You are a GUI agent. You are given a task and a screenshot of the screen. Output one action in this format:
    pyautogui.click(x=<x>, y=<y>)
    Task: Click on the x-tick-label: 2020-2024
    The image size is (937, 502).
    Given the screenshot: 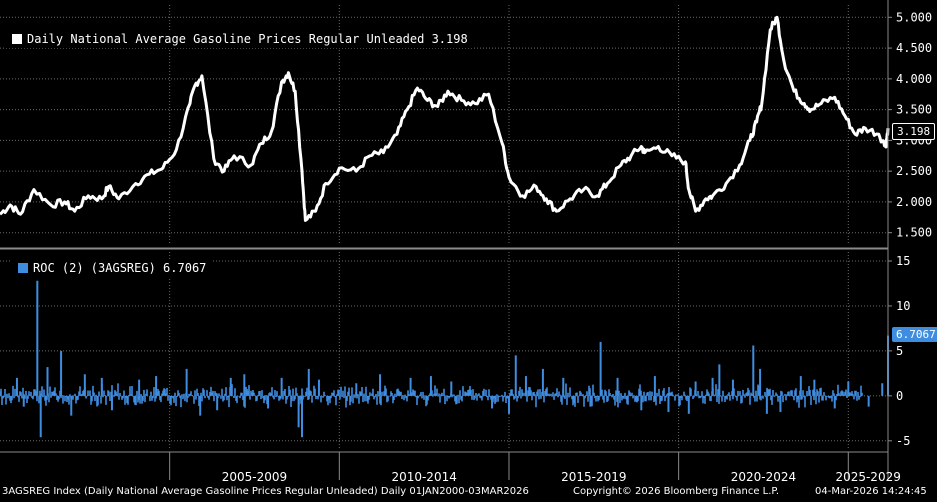 What is the action you would take?
    pyautogui.click(x=763, y=477)
    